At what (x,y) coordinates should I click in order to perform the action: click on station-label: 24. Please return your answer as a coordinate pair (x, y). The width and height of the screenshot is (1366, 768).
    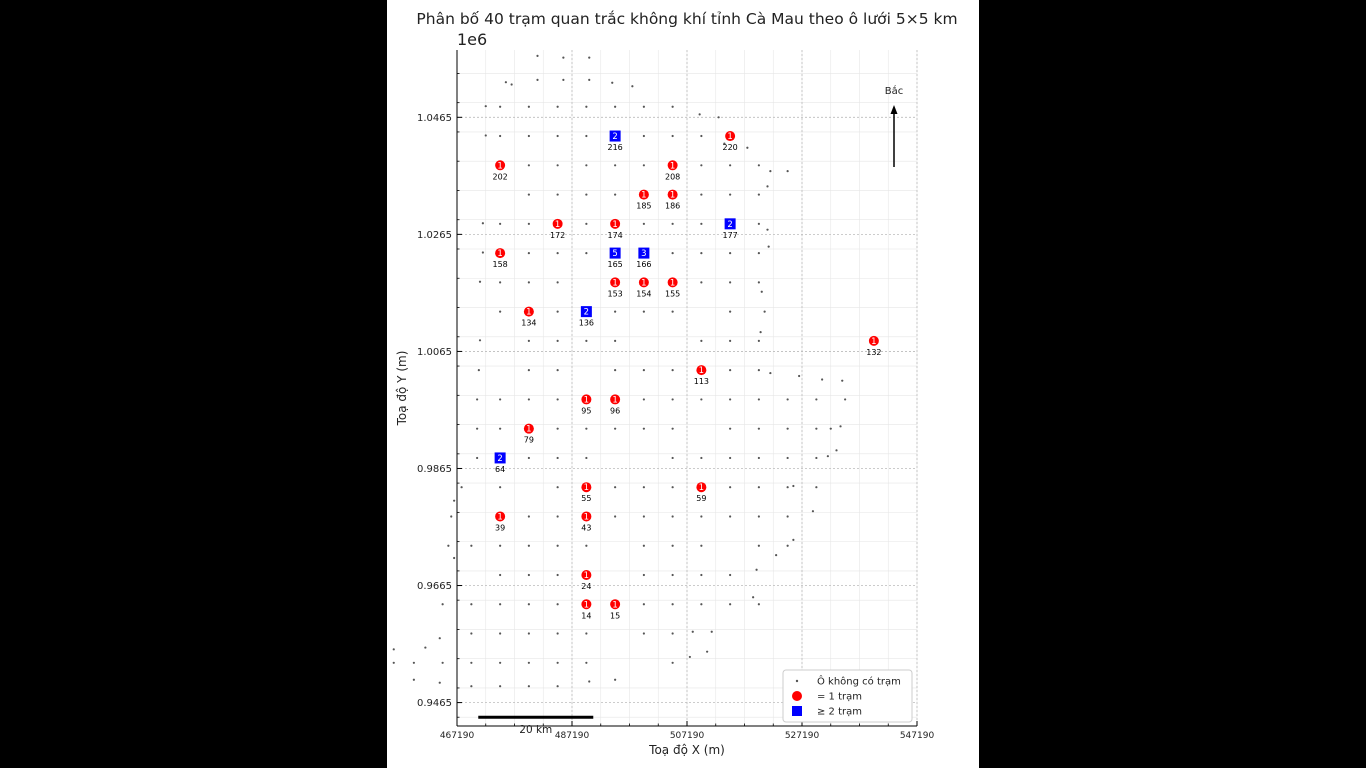
    Looking at the image, I should click on (586, 586).